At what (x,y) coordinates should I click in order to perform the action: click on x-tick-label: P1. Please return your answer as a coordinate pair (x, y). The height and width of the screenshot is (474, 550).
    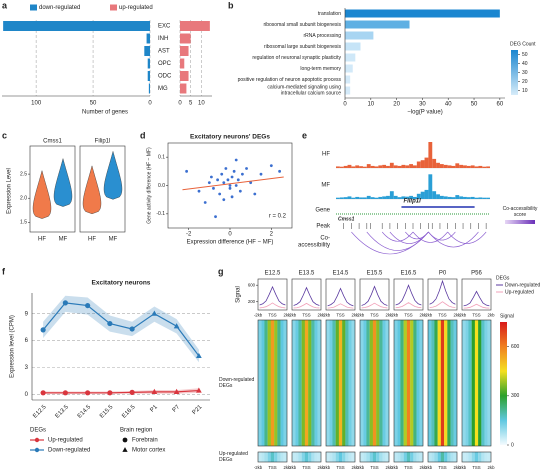
    Looking at the image, I should click on (154, 409).